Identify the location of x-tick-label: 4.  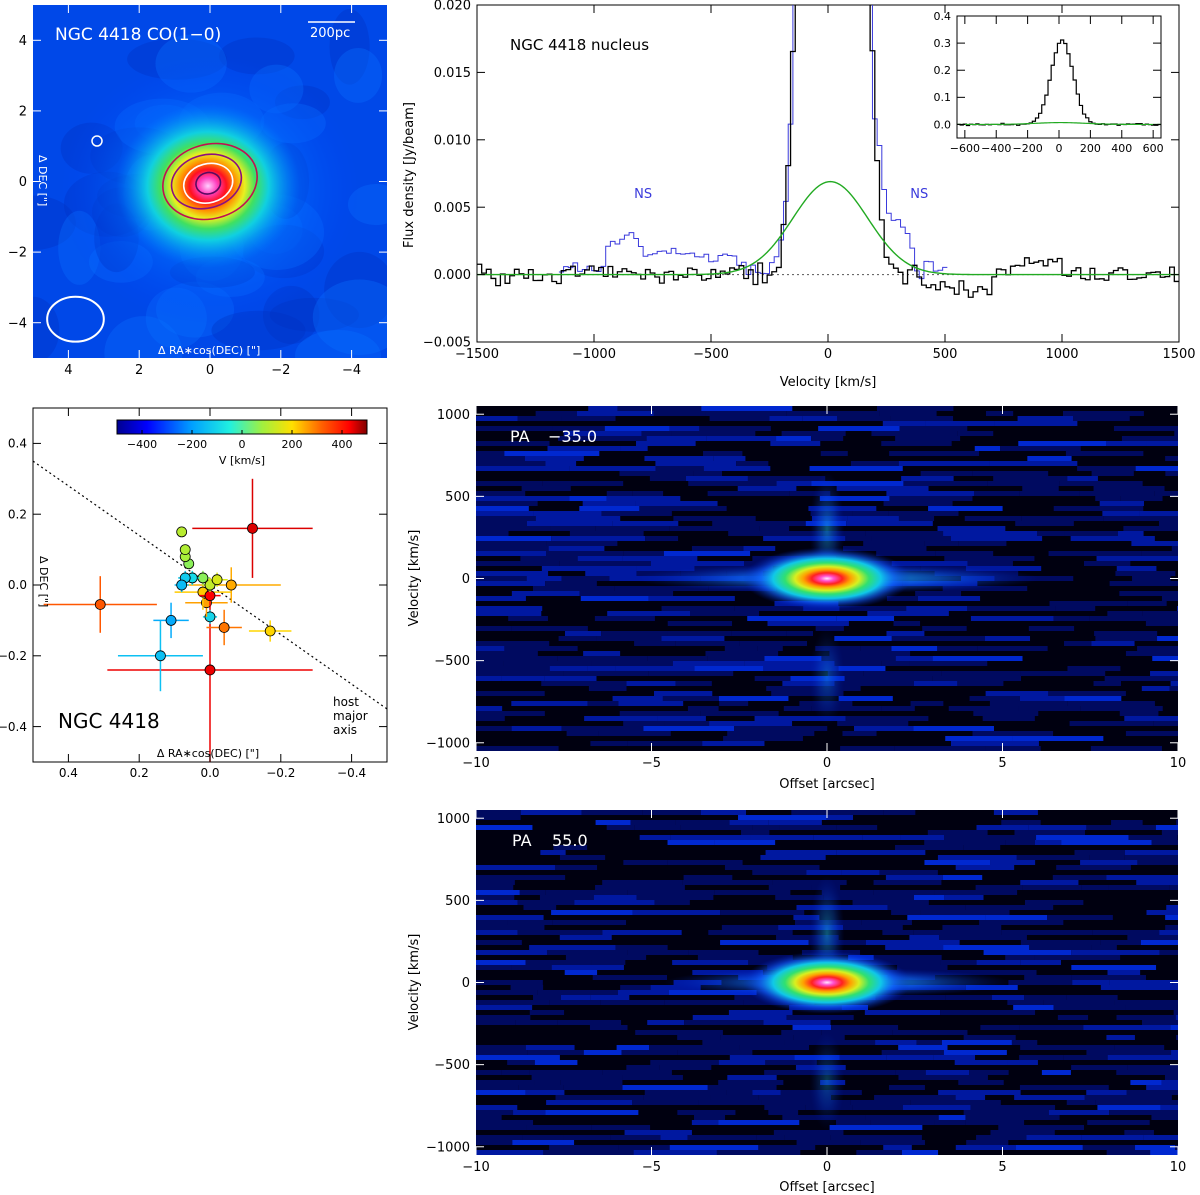
(68, 370).